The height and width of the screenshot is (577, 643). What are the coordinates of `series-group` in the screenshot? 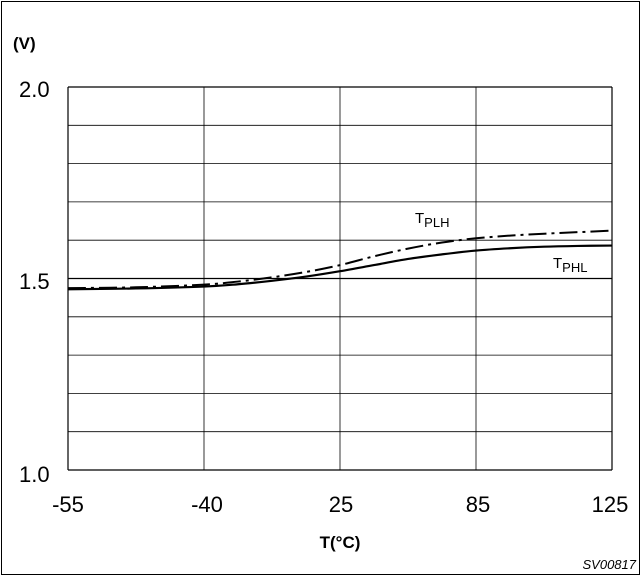 It's located at (340, 260).